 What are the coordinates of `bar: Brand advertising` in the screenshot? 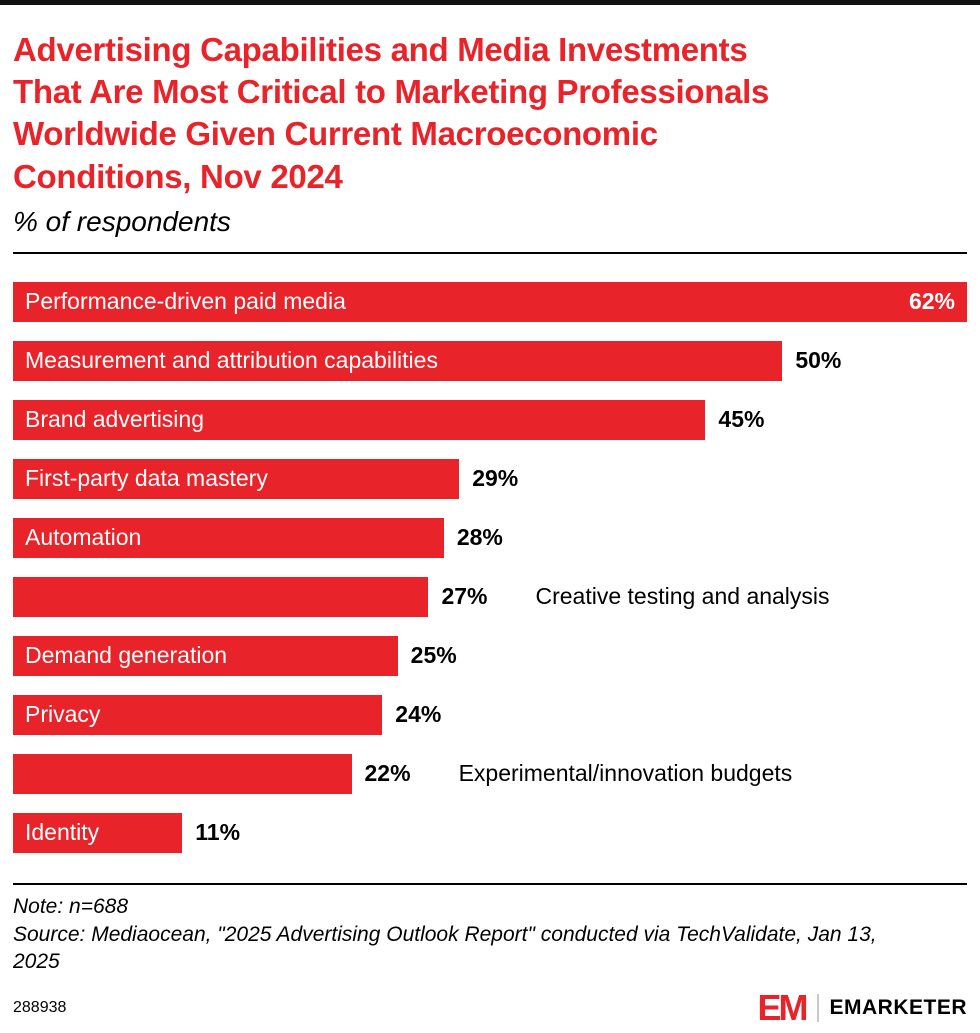 It's located at (359, 419).